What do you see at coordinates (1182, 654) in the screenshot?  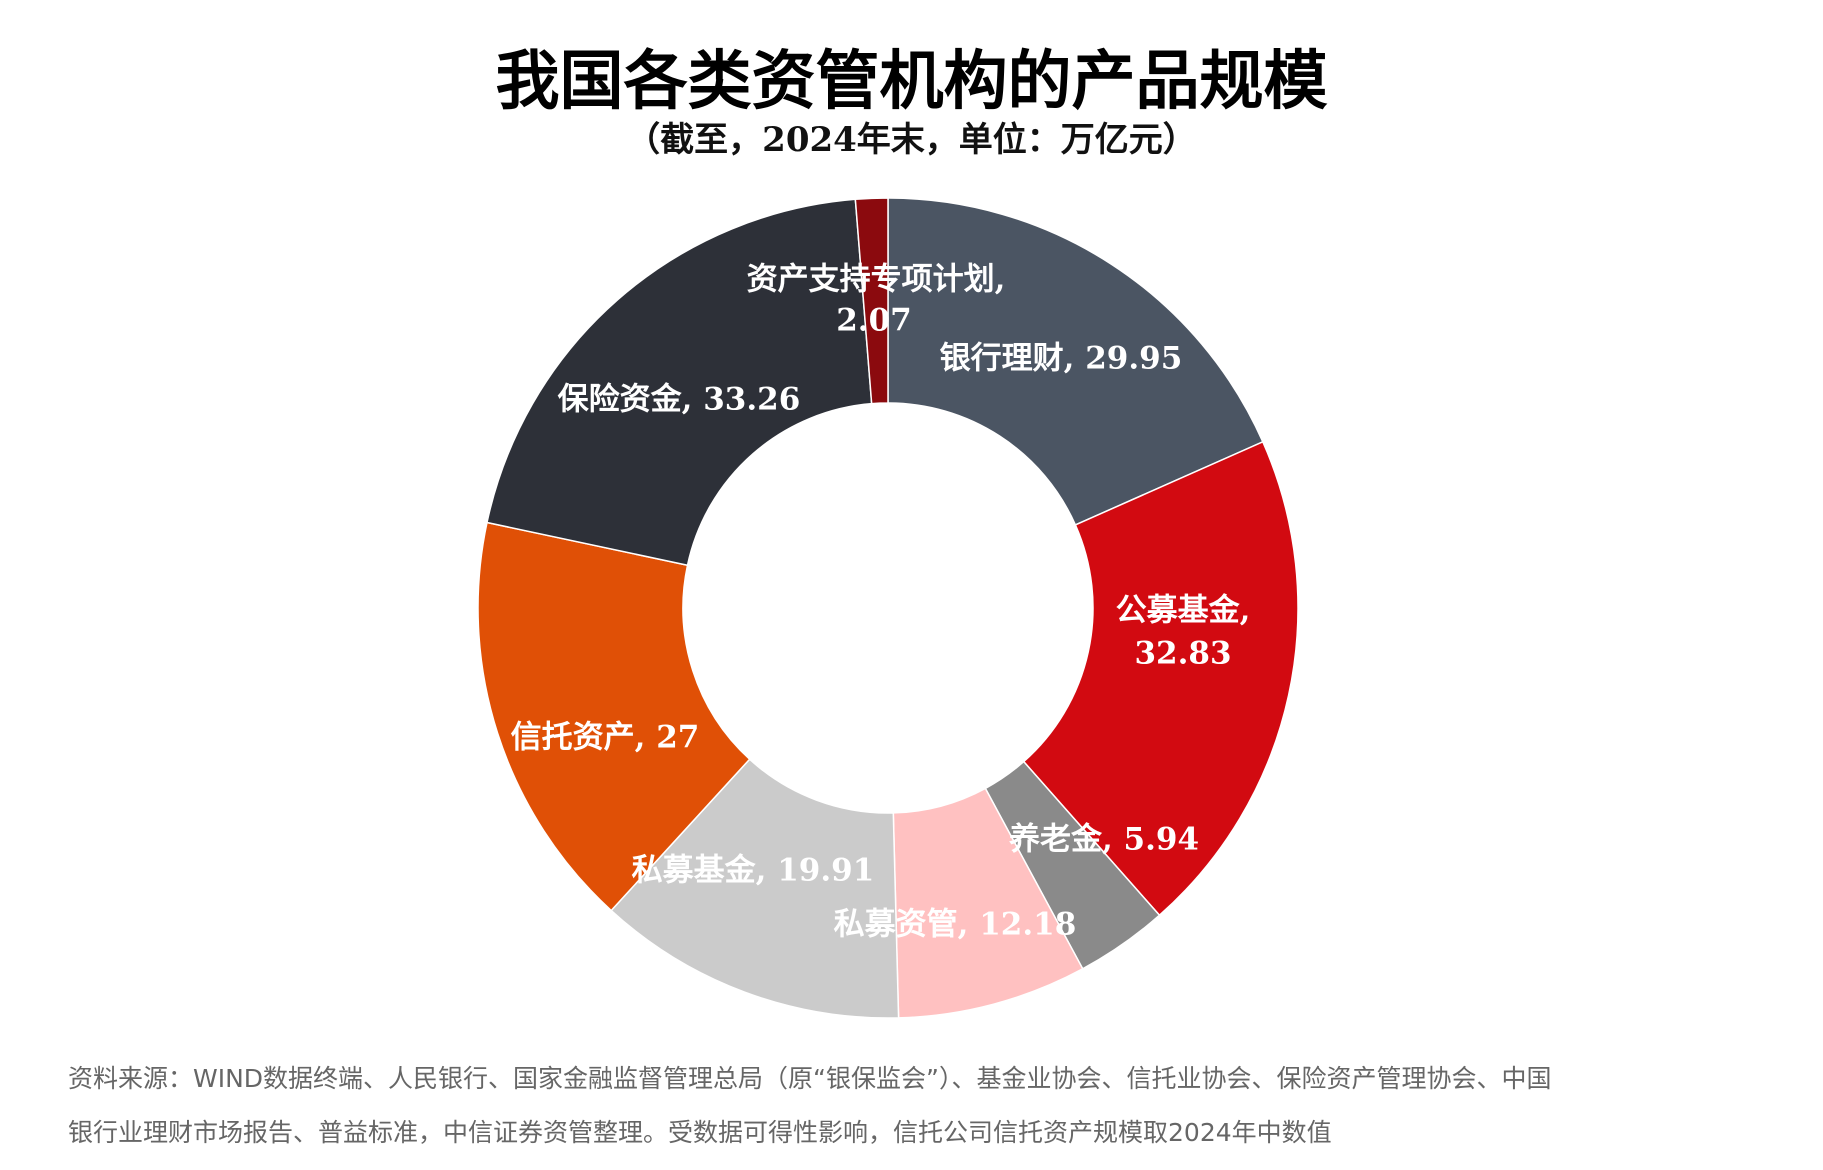 I see `data-label-公募基金: 32.83` at bounding box center [1182, 654].